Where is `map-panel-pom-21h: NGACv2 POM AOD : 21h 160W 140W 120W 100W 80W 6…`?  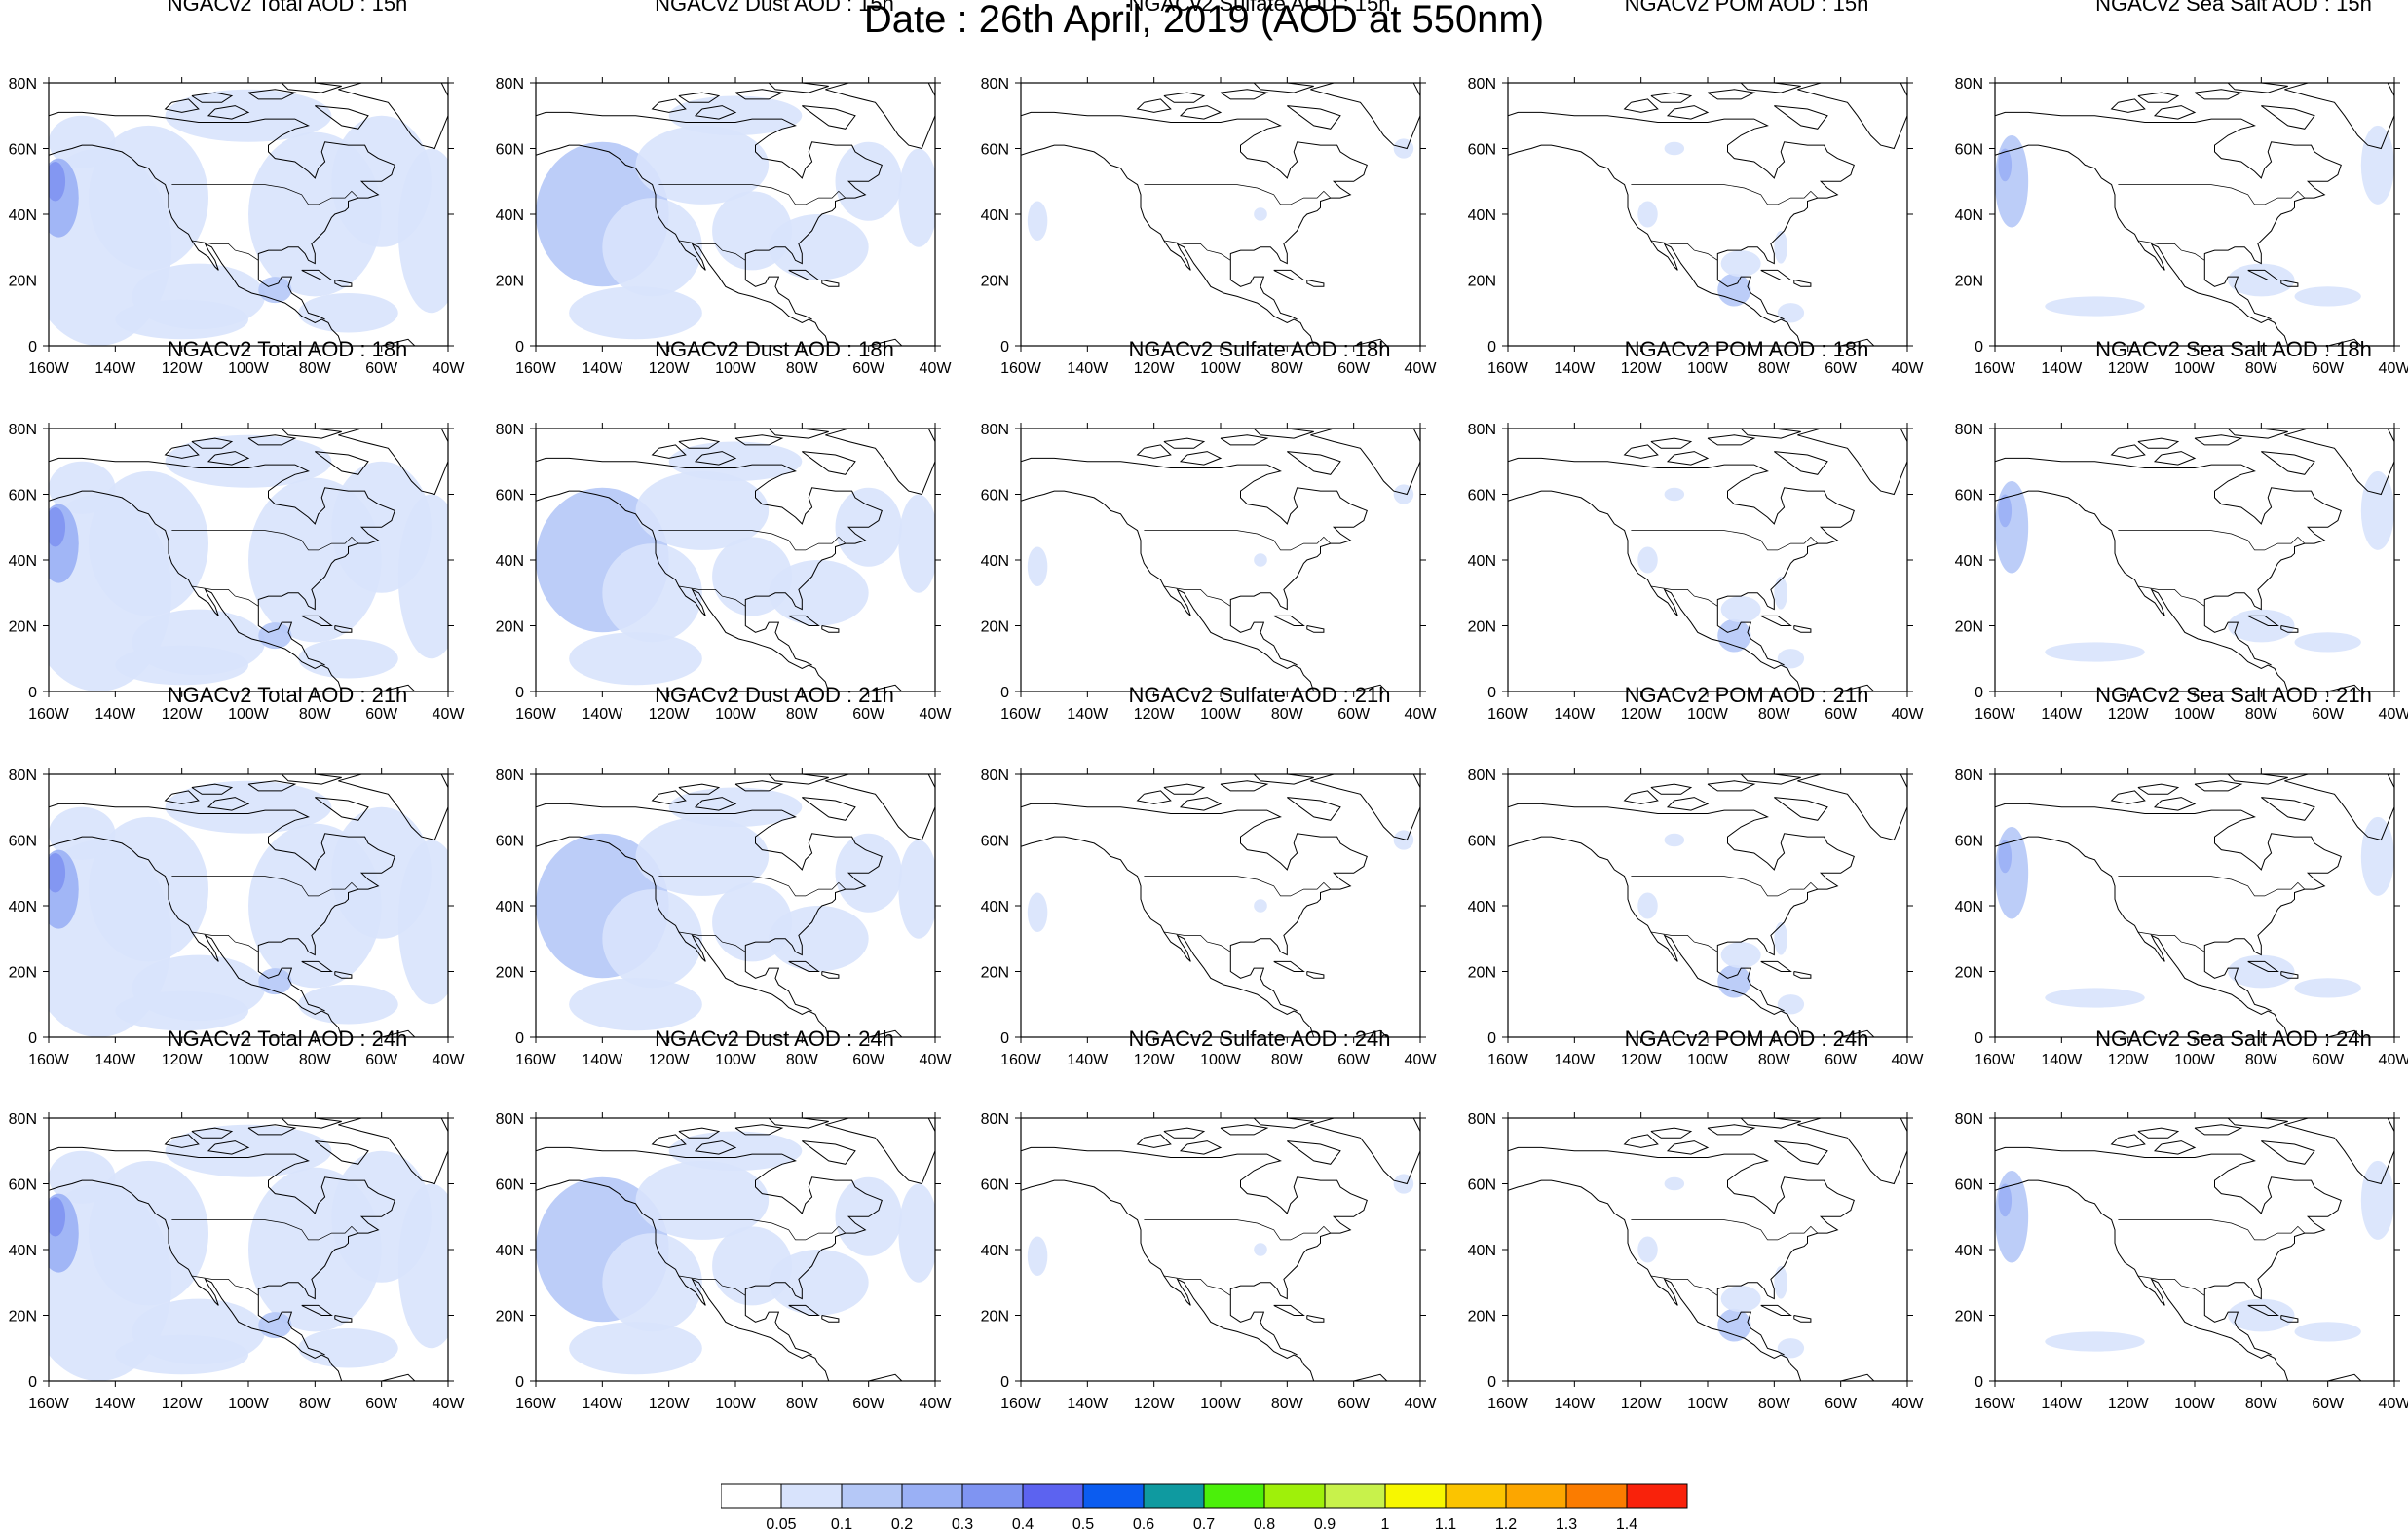
map-panel-pom-21h: NGACv2 POM AOD : 21h 160W 140W 120W 100W 80W 6… is located at coordinates (1696, 889).